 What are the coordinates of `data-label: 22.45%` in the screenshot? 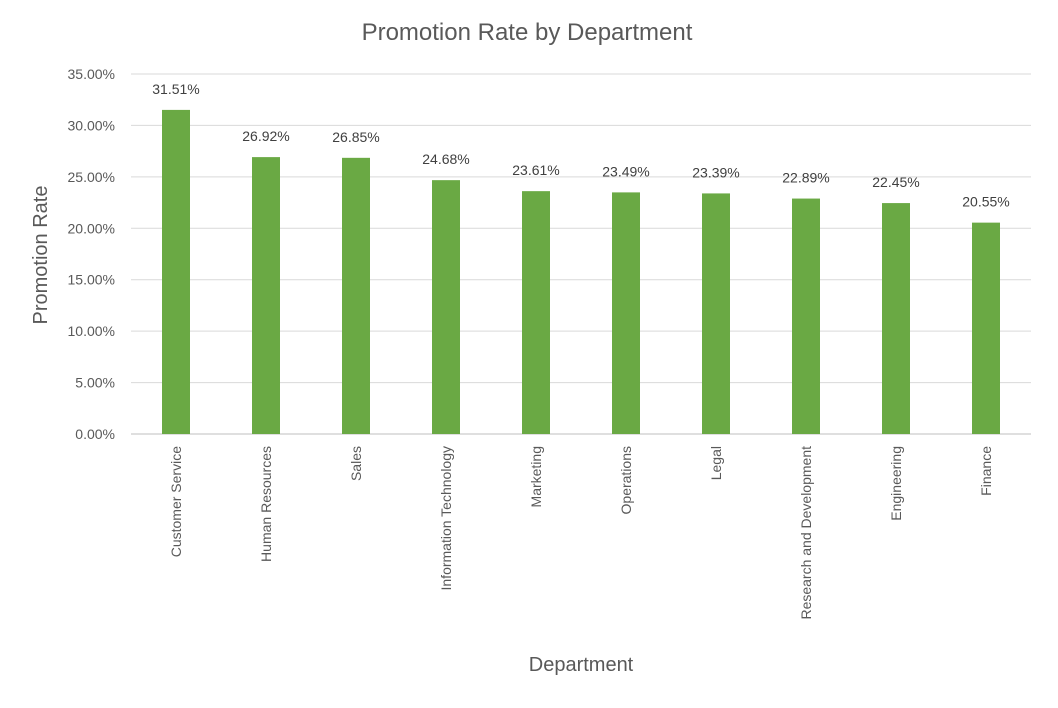 It's located at (895, 182).